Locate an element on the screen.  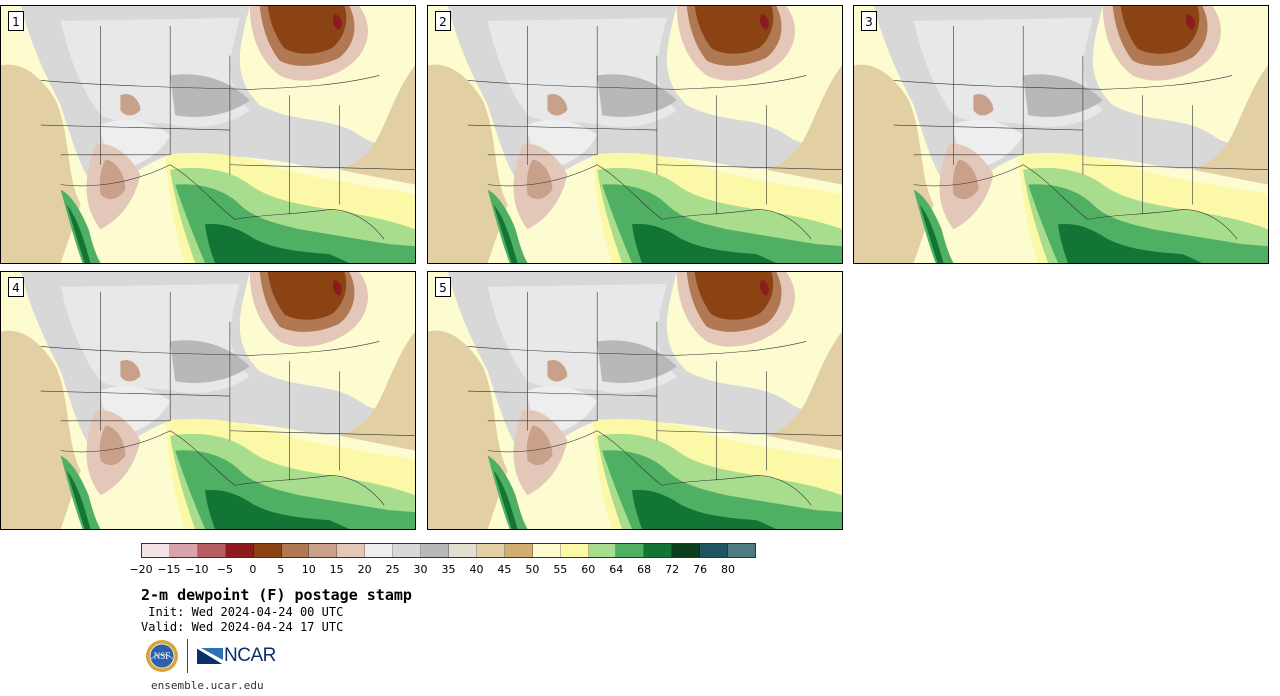
colorbar-tick-label: −20 is located at coordinates (141, 569).